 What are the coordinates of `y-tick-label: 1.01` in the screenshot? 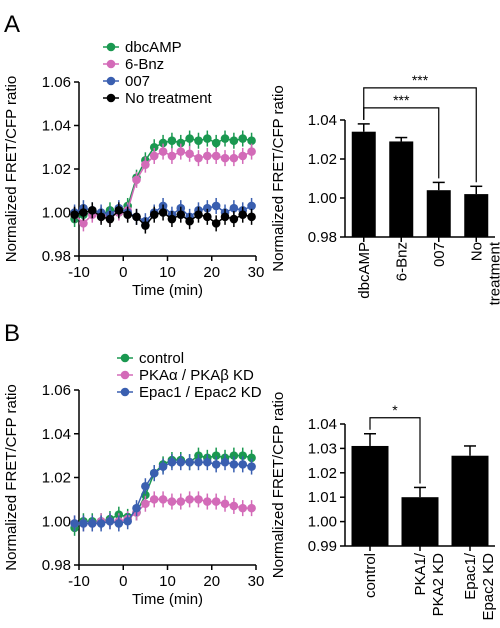 It's located at (322, 497).